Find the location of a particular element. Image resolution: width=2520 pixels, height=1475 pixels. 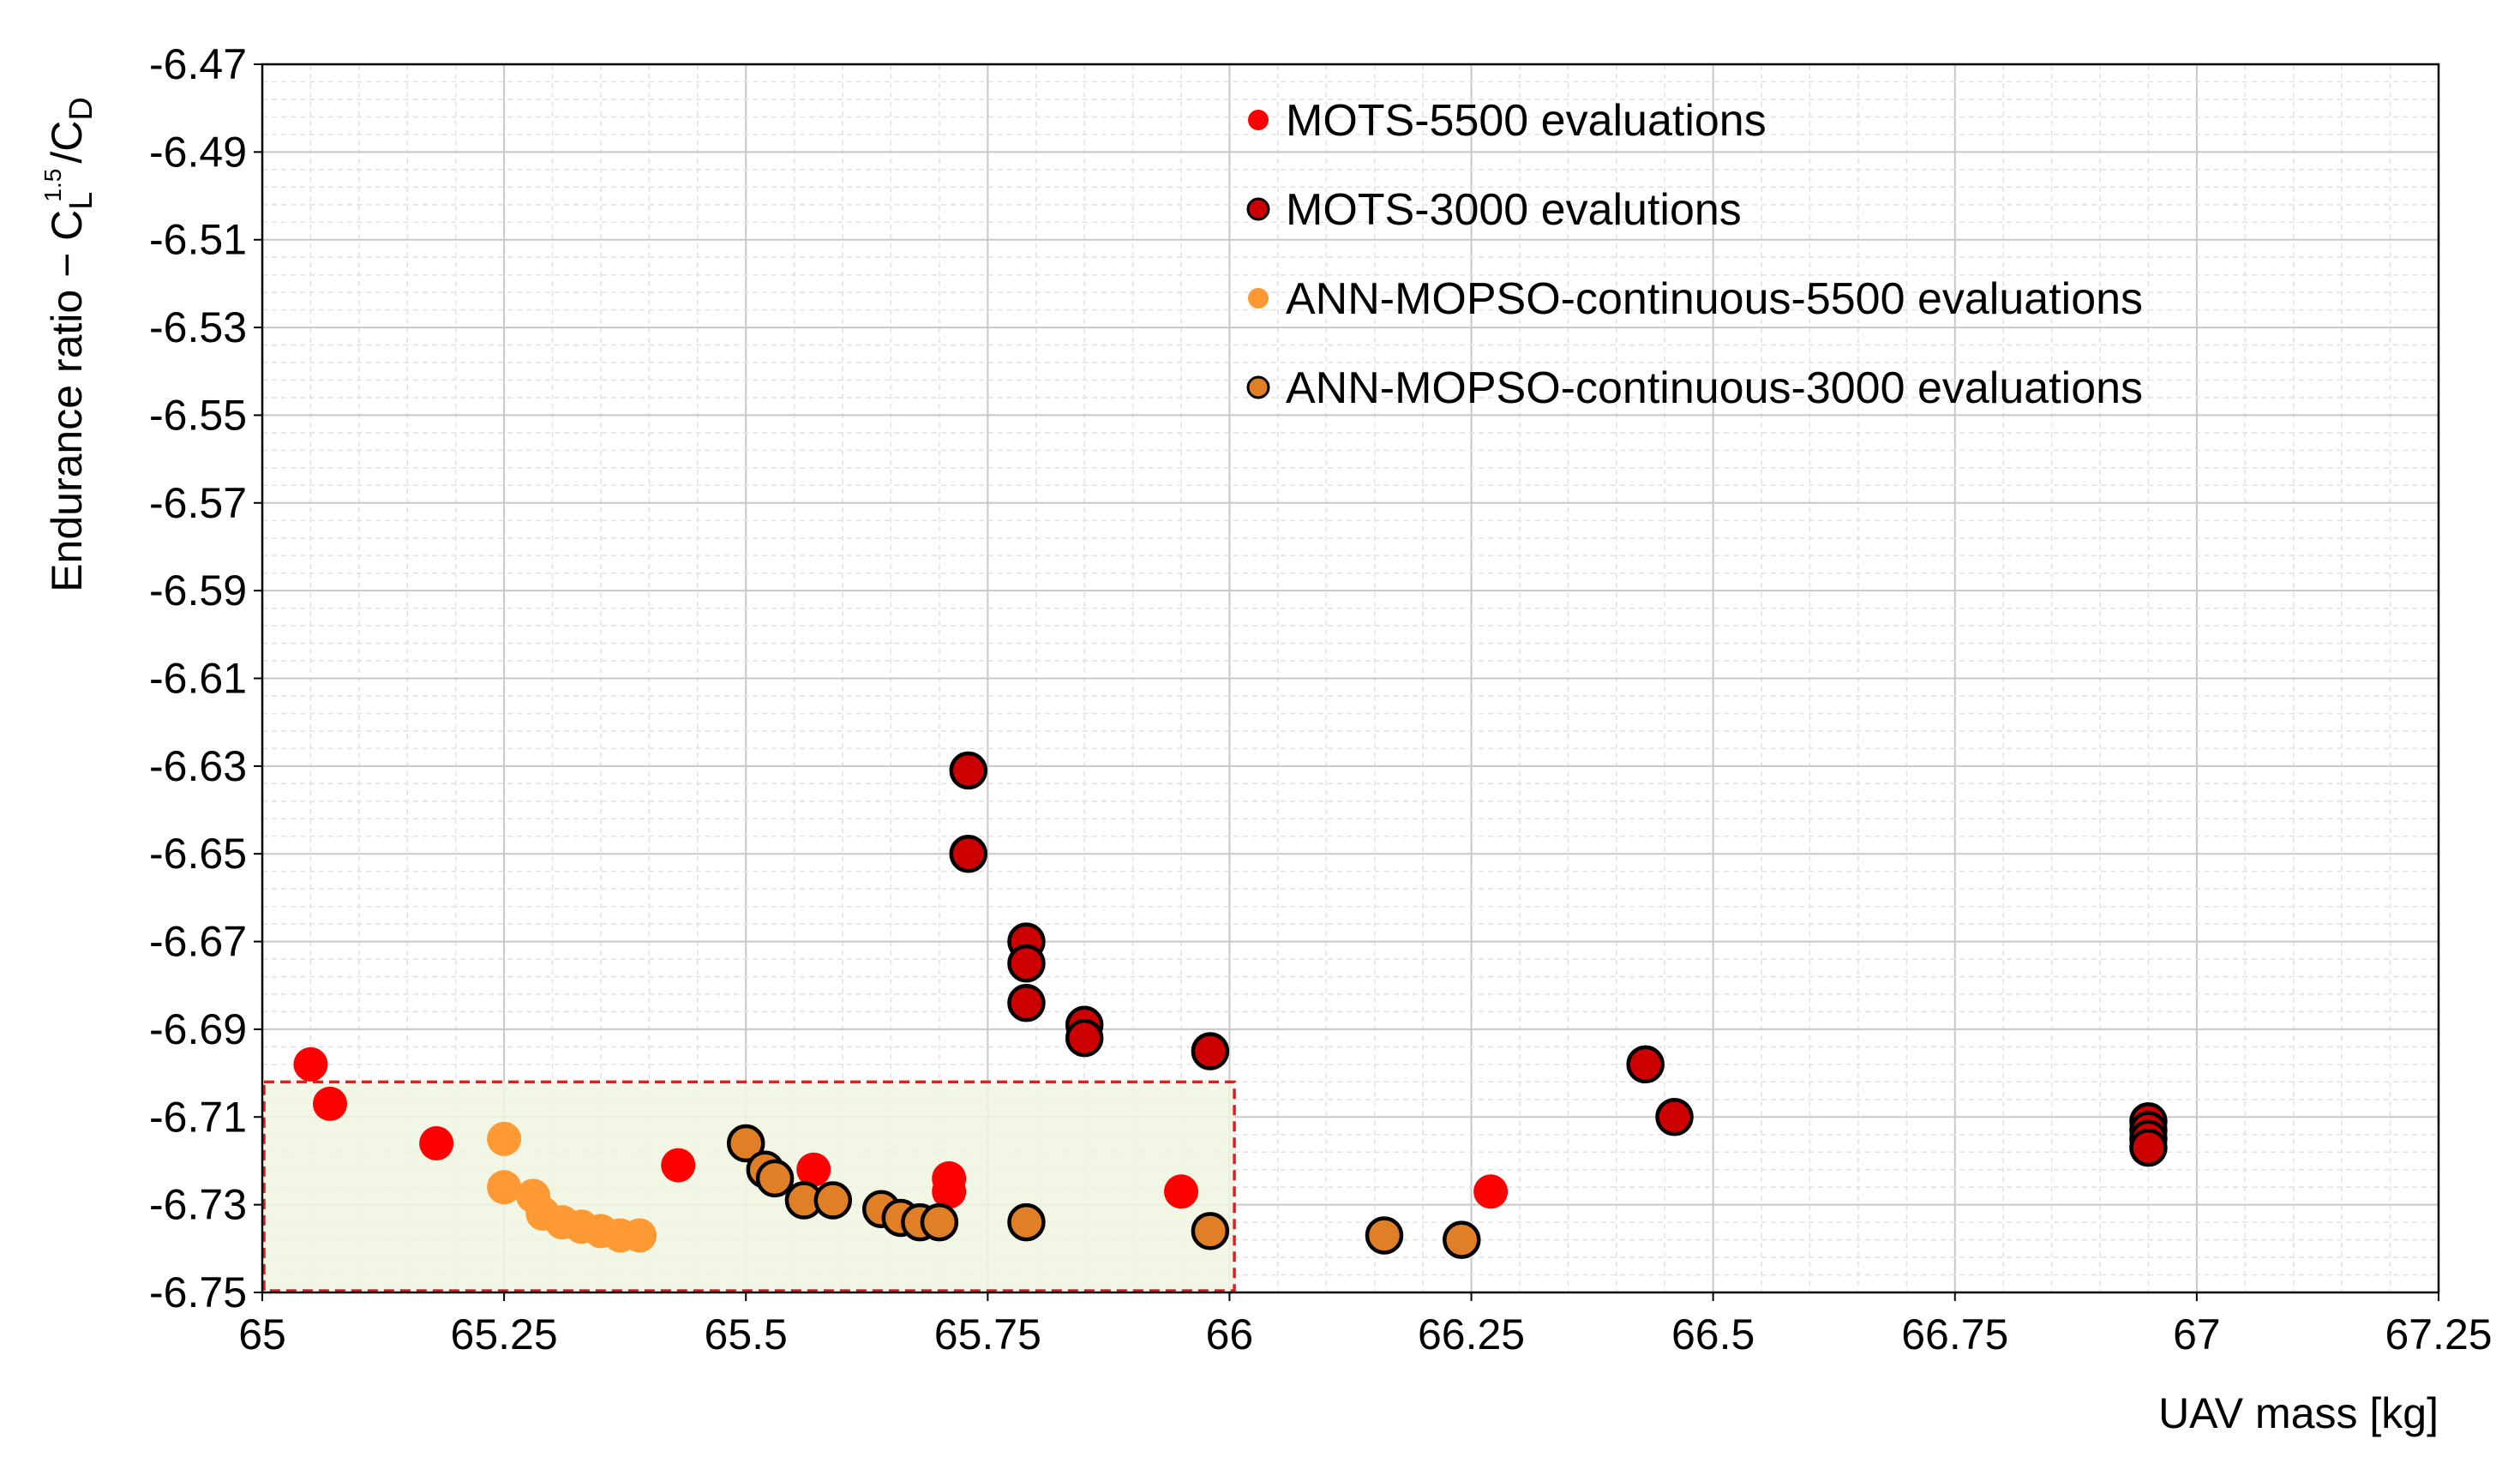

y-axis-label-sub-l: L is located at coordinates (81, 201).